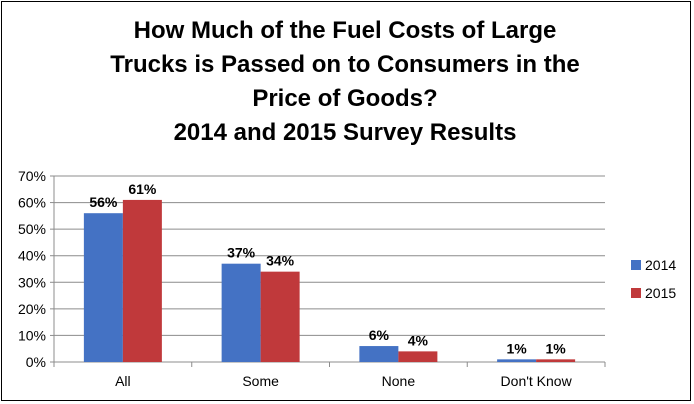 This screenshot has height=404, width=694. I want to click on title-line-2: Trucks is Passed on to Consumers in the, so click(345, 64).